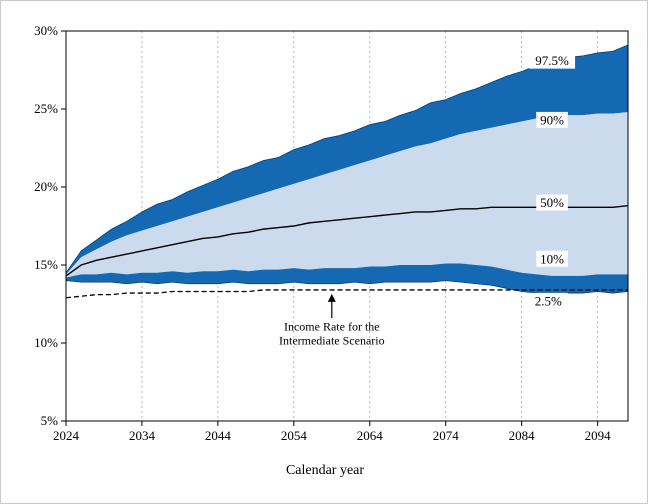 The image size is (648, 504). Describe the element at coordinates (331, 297) in the screenshot. I see `annotation-arrow-head` at that location.